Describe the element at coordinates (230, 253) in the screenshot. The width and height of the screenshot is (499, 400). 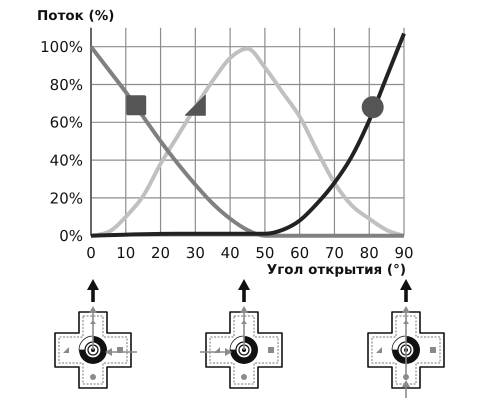
I see `x-tick-label: 40` at that location.